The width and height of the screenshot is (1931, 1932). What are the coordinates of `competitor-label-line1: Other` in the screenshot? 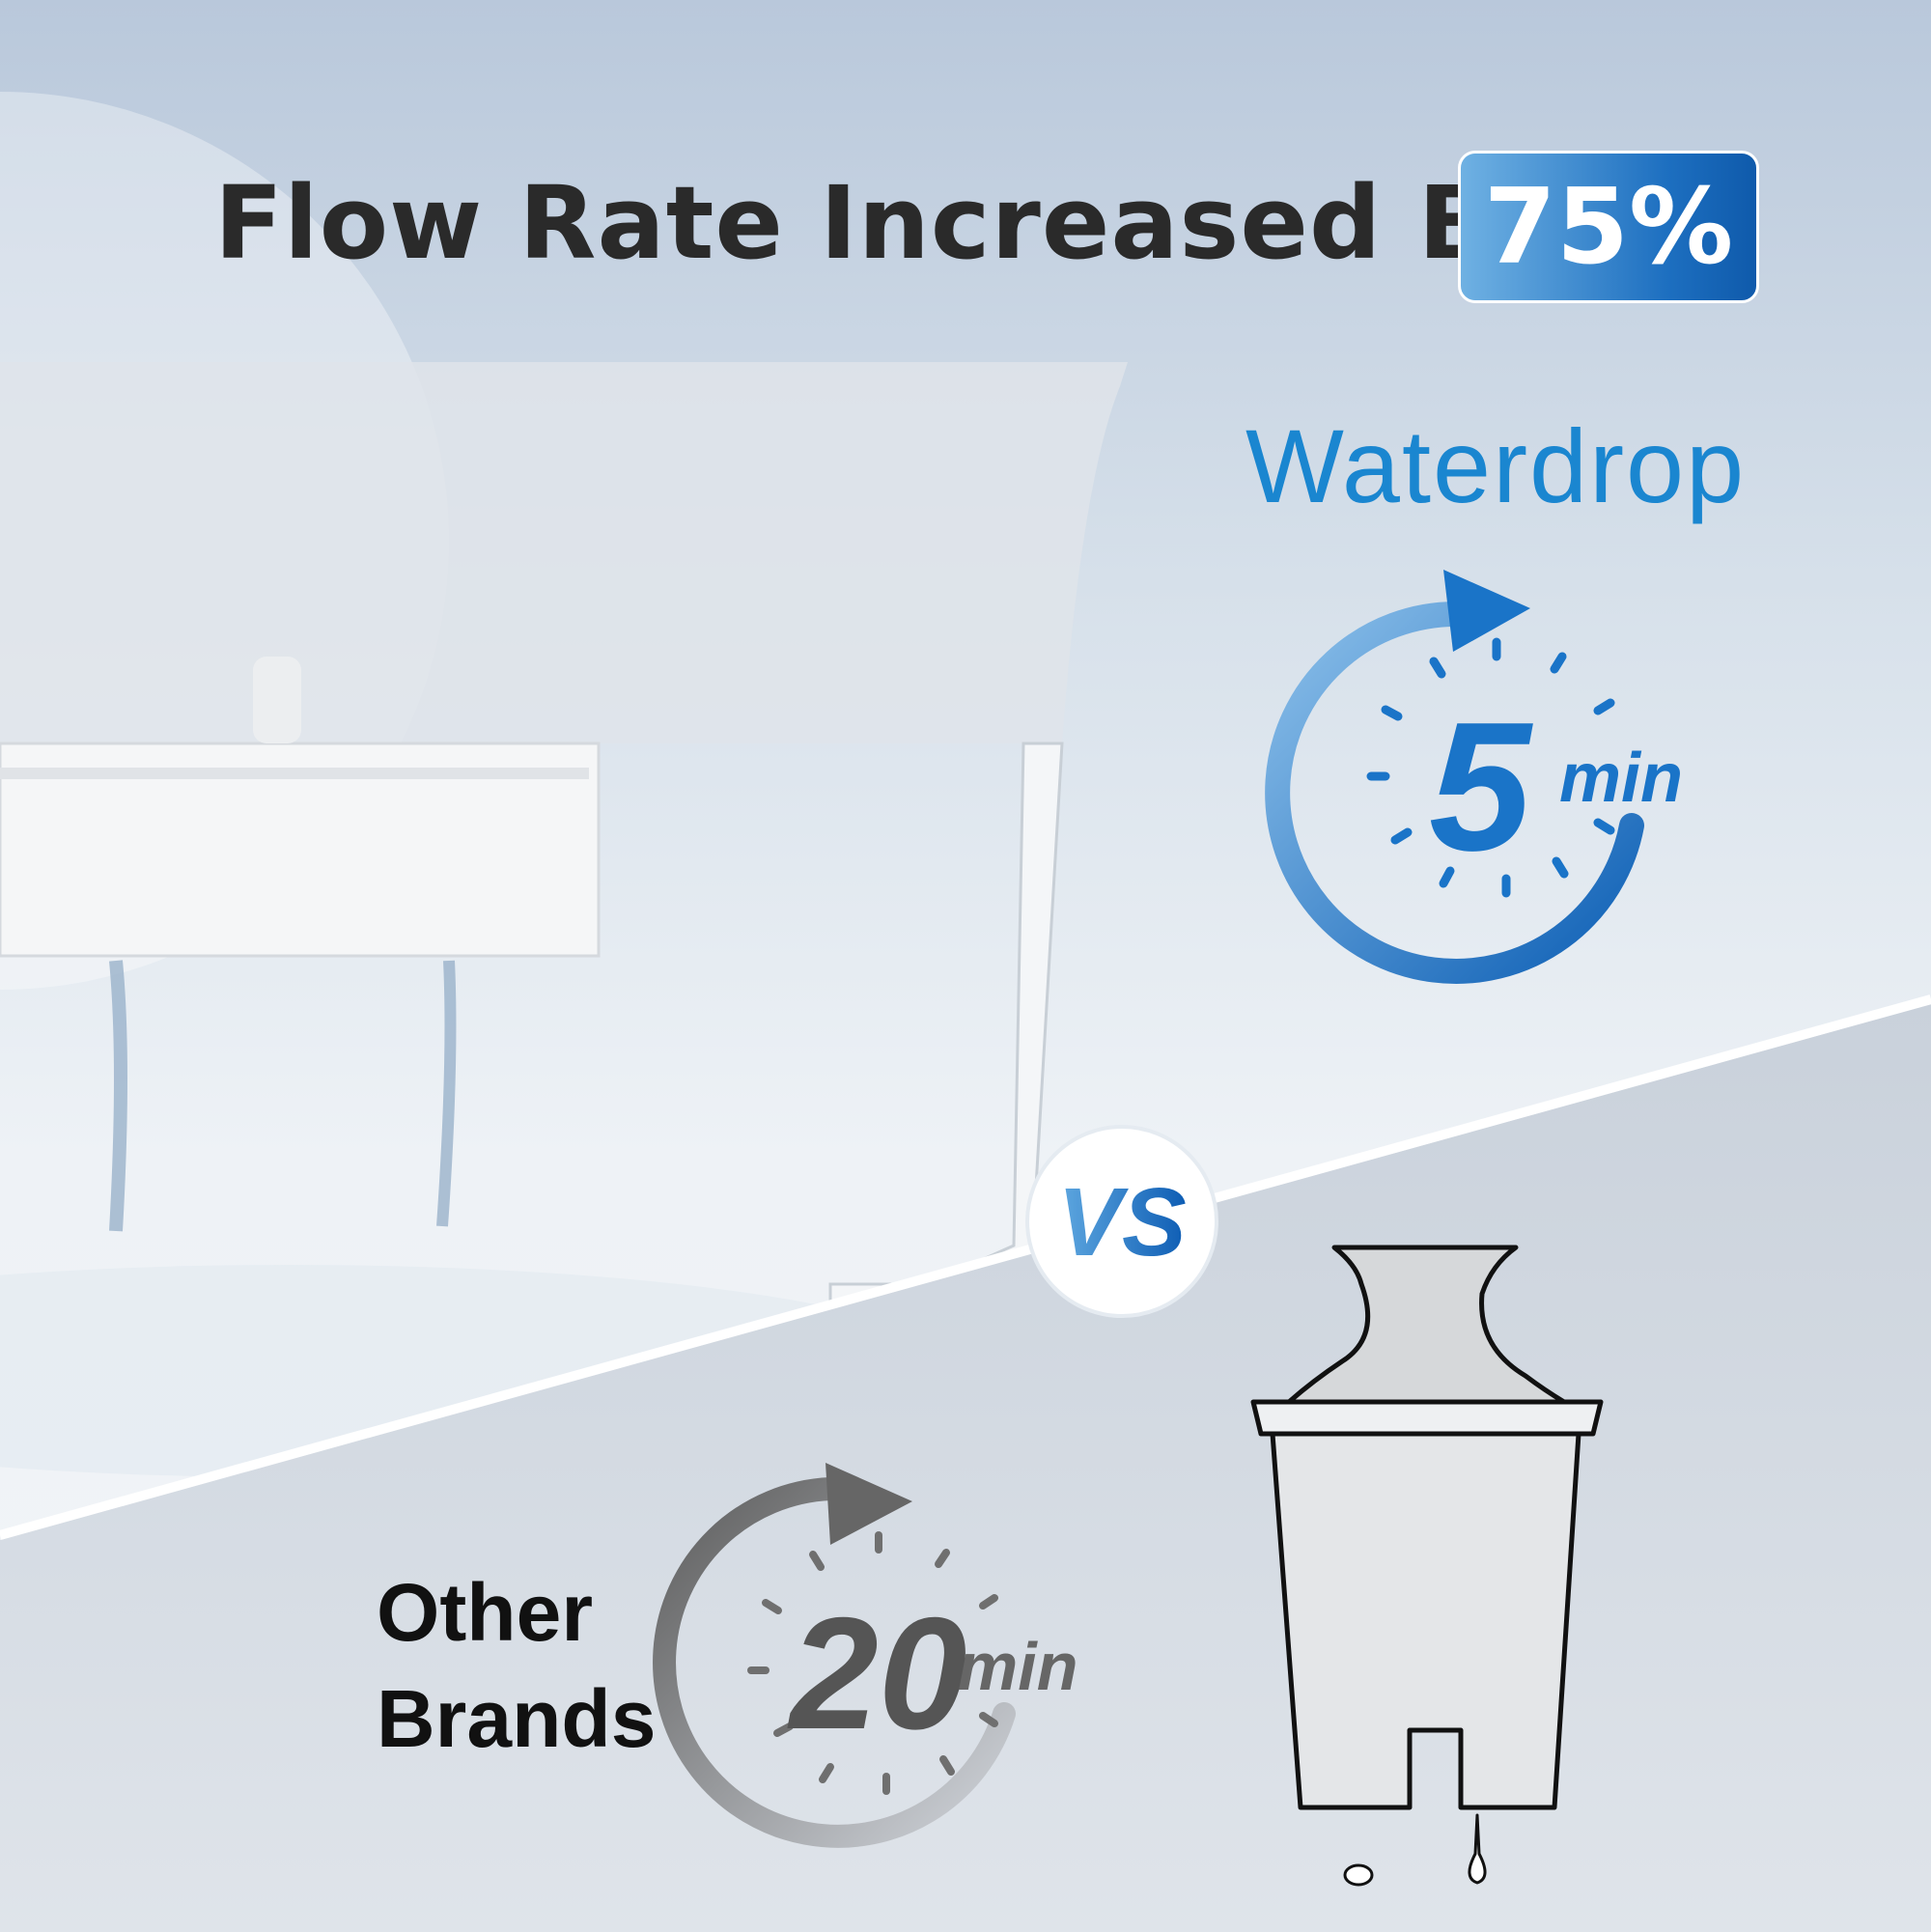 It's located at (485, 1613).